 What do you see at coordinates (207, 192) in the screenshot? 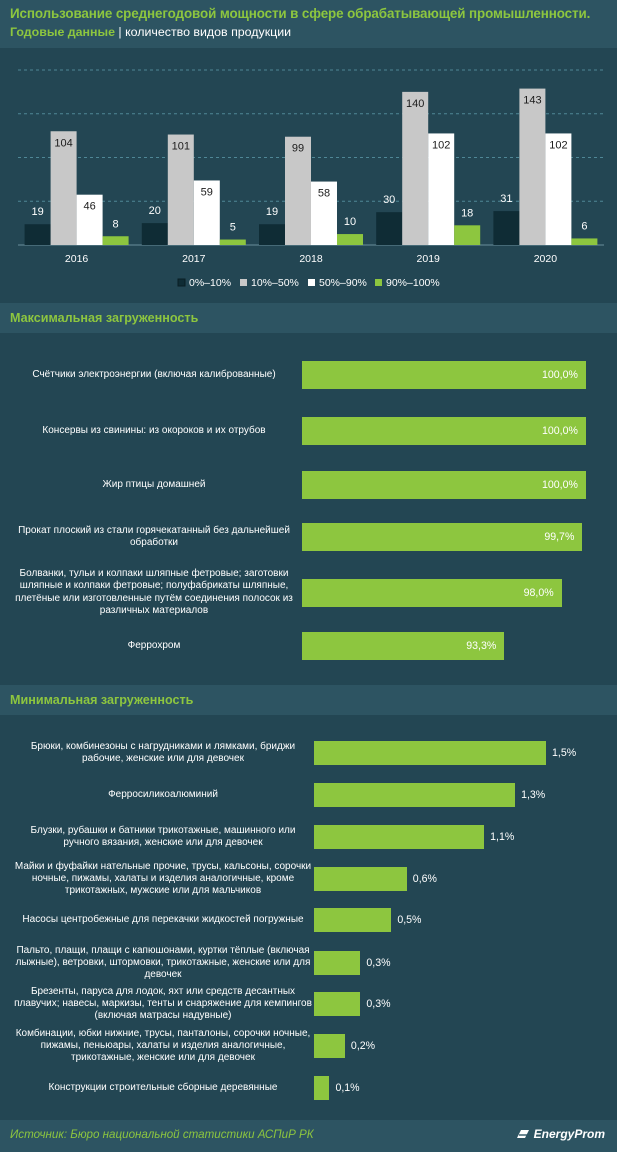
I see `column-value-label: 59` at bounding box center [207, 192].